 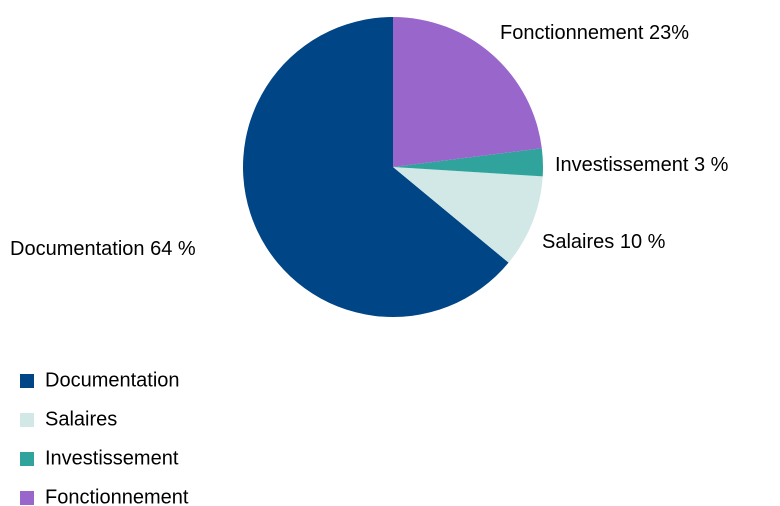 I want to click on legend-label: Fonctionnement, so click(x=117, y=496).